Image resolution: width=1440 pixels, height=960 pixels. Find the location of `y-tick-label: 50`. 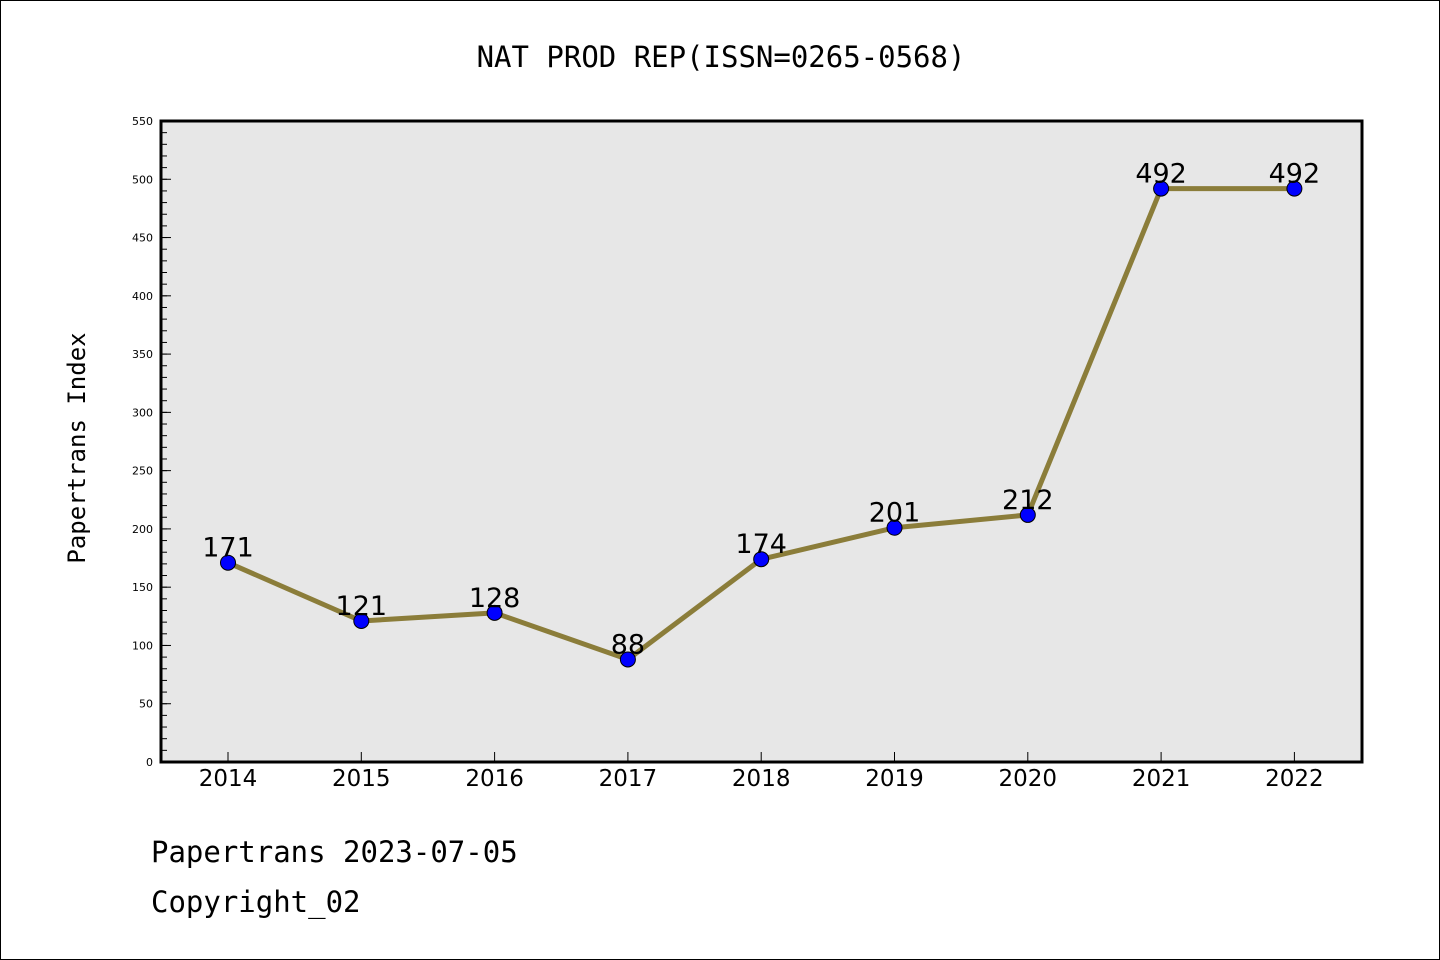

y-tick-label: 50 is located at coordinates (146, 704).